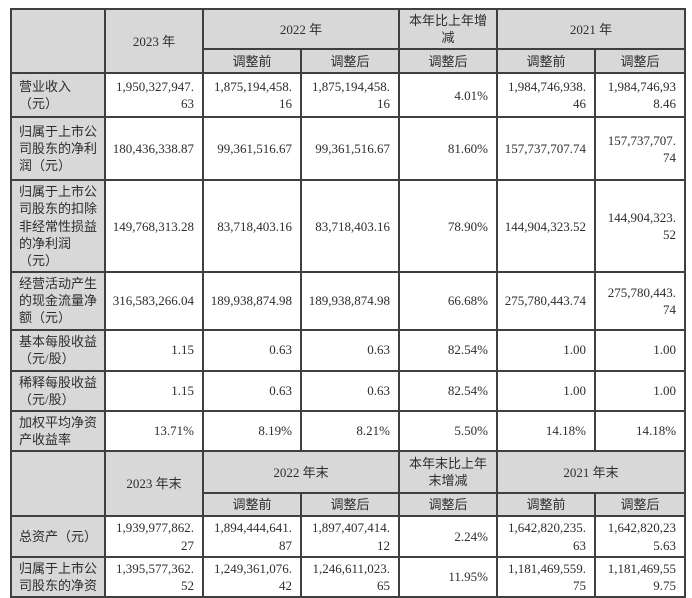 Image resolution: width=692 pixels, height=598 pixels. Describe the element at coordinates (58, 41) in the screenshot. I see `corner-cell-annual` at that location.